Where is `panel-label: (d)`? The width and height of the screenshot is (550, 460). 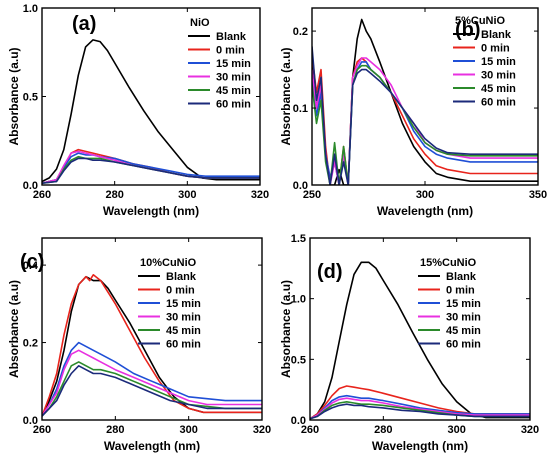 panel-label: (d) is located at coordinates (330, 272).